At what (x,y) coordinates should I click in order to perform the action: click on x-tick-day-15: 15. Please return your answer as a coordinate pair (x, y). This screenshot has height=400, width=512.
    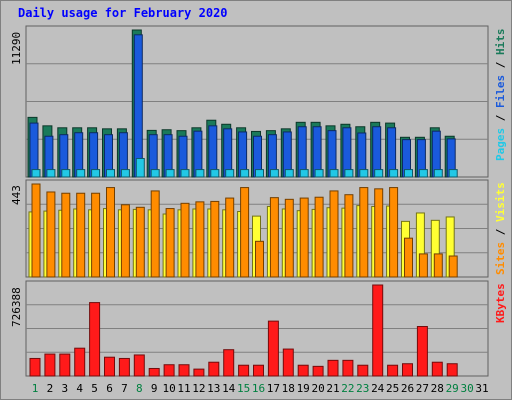
    Looking at the image, I should click on (243, 388).